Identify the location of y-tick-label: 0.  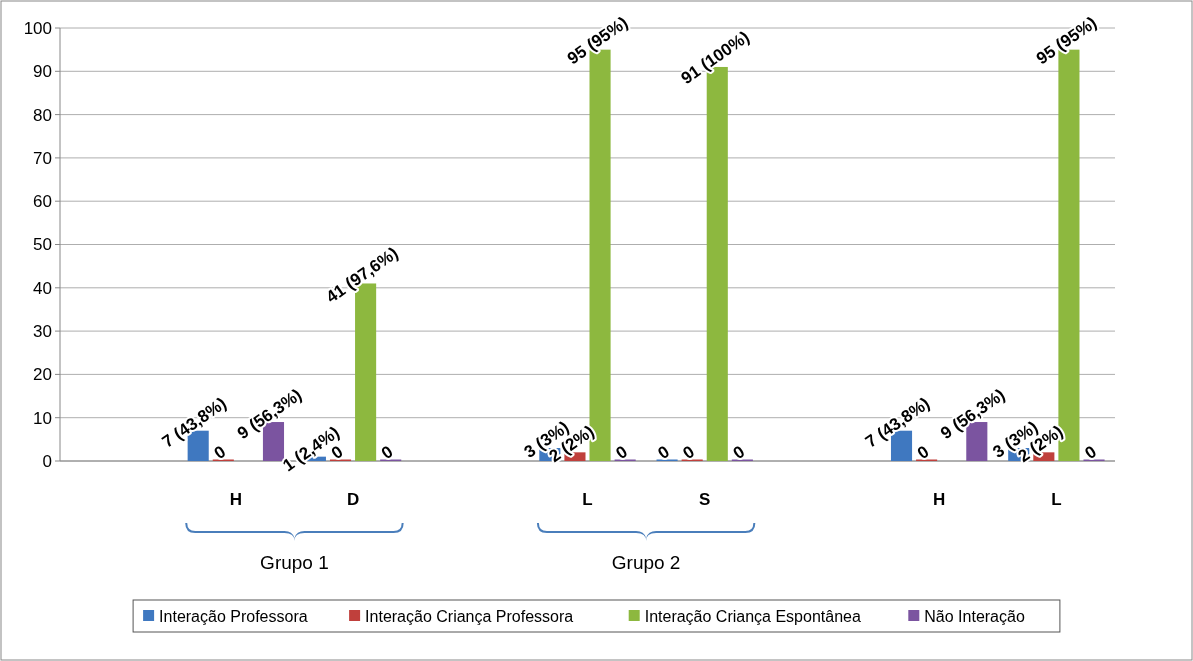
(47, 461).